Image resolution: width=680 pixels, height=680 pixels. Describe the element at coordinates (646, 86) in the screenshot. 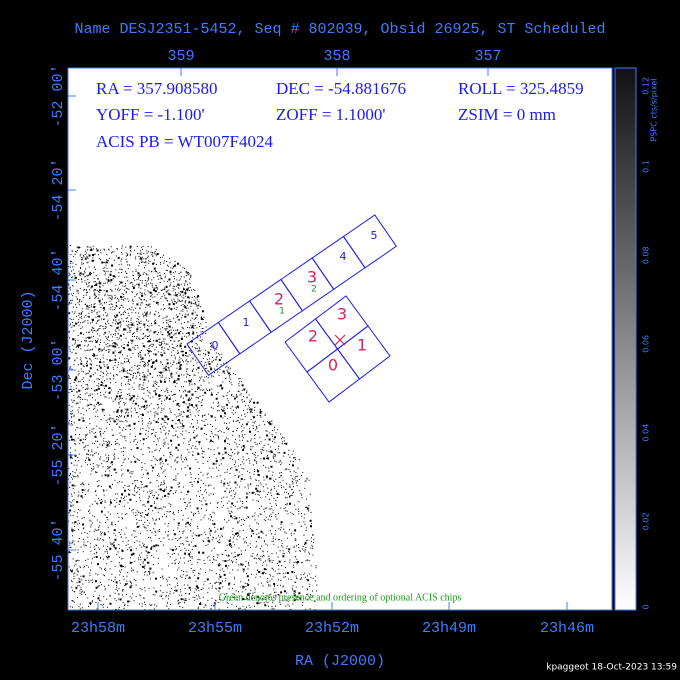

I see `colorbar-tick-label: 0.12` at that location.